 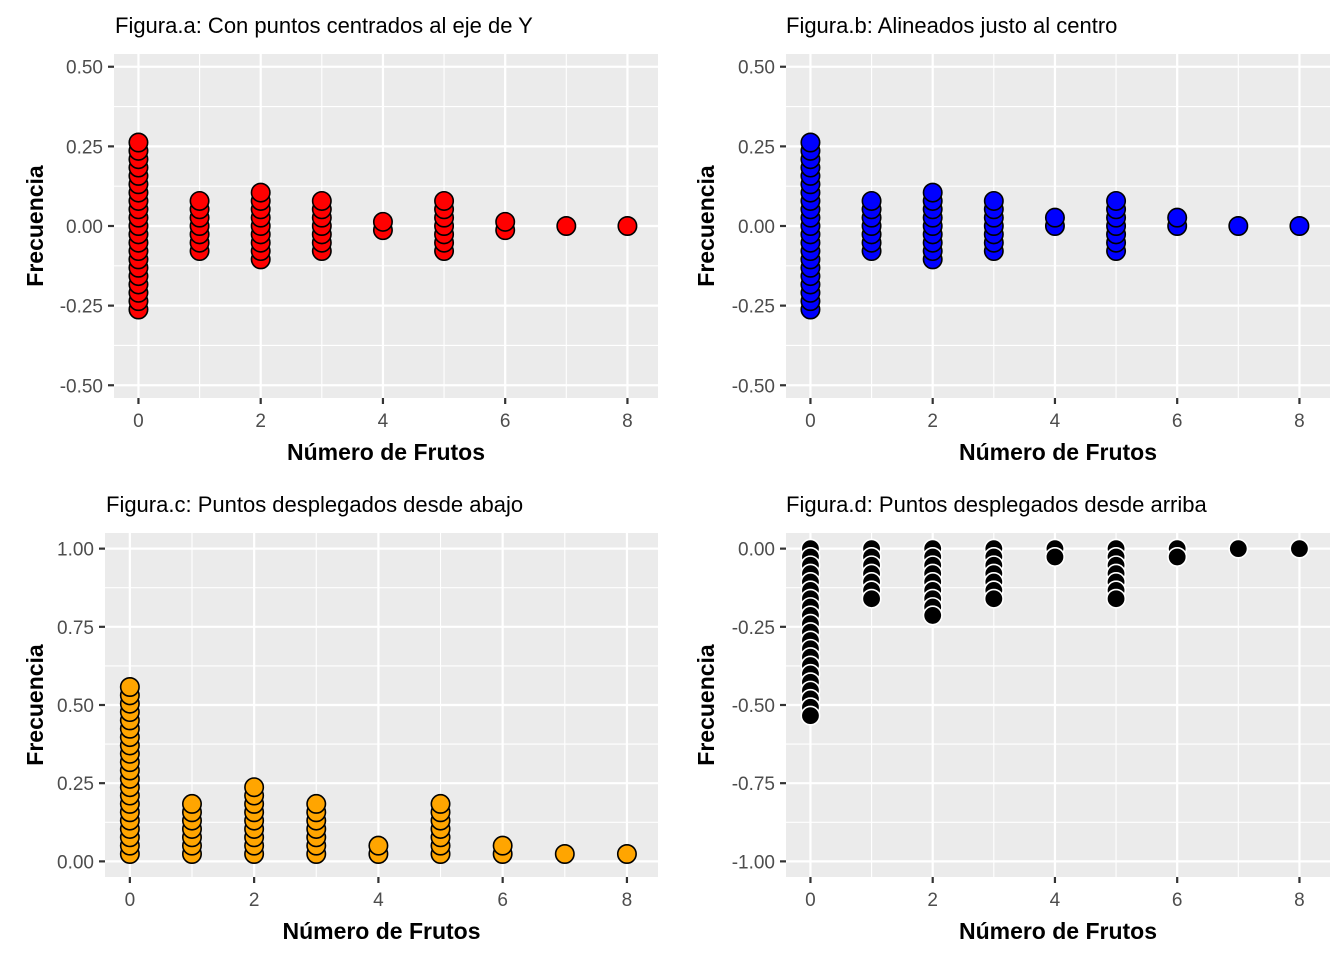 I want to click on y-tick-label: 0.75, so click(x=75, y=628).